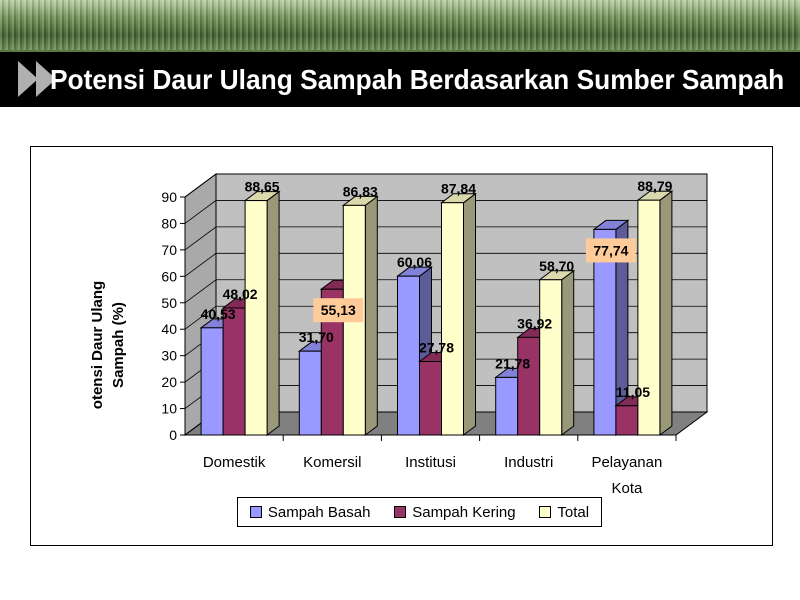 This screenshot has height=600, width=800. I want to click on double-arrow-icon, so click(37, 79).